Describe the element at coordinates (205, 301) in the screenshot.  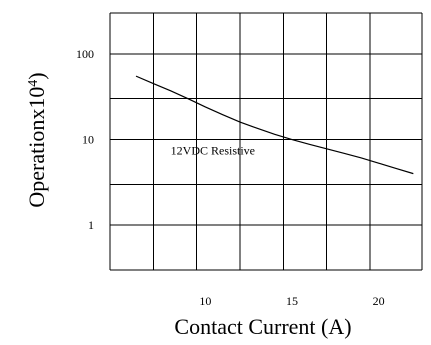
I see `x-tick-label-0: 10` at that location.